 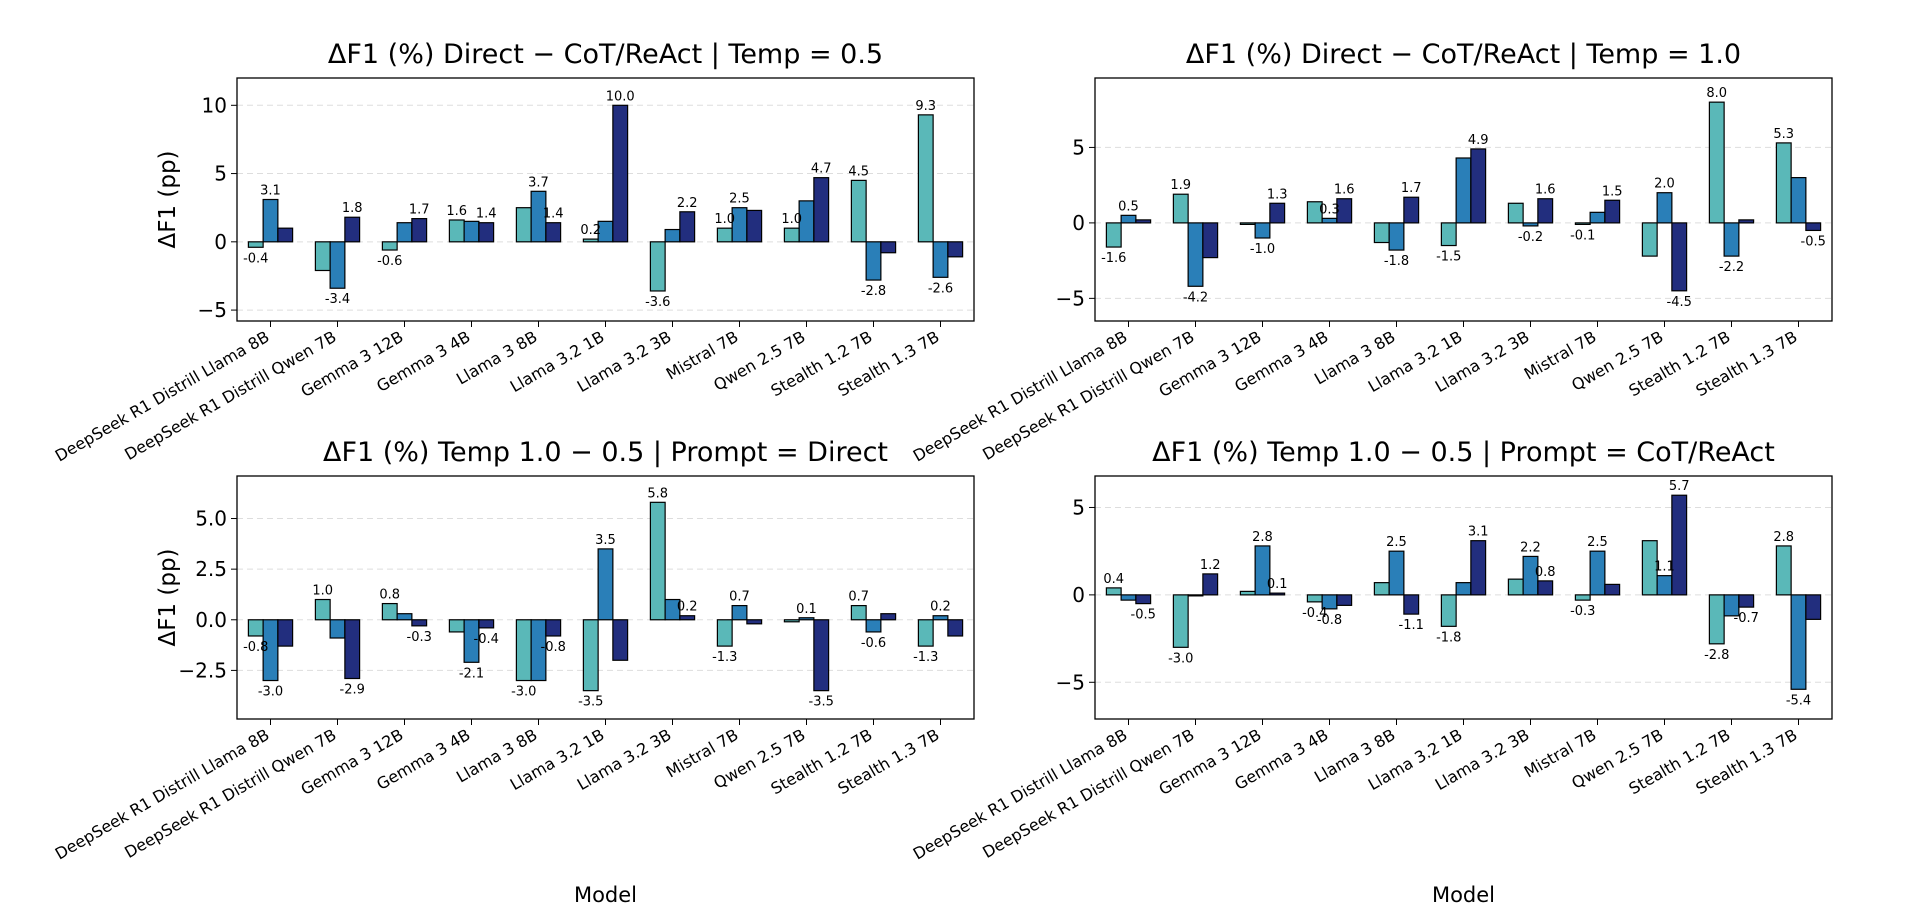 I want to click on data-label: -3.6, so click(x=657, y=302).